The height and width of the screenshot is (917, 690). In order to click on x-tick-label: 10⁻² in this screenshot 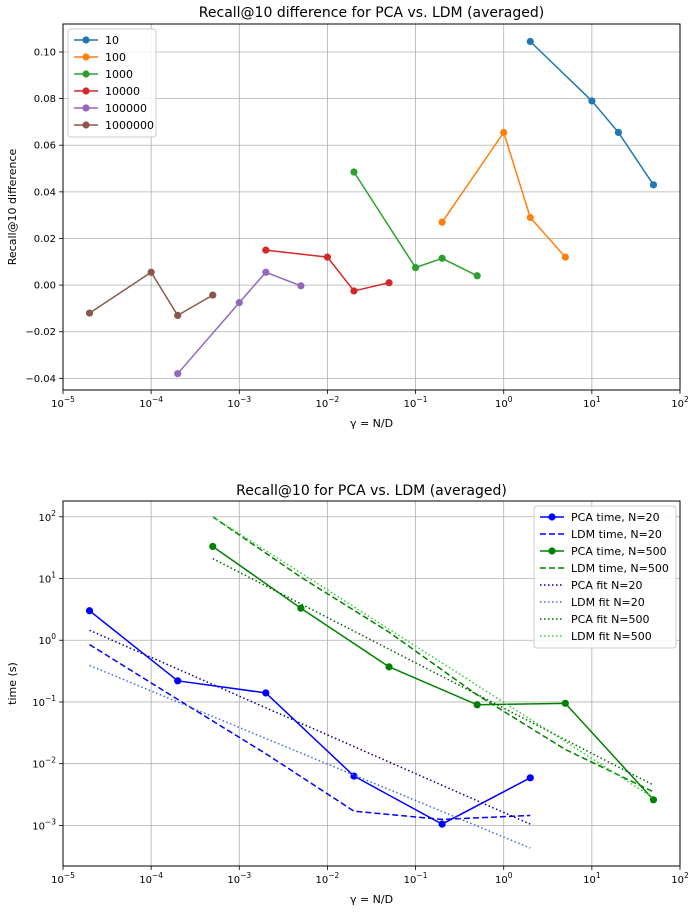, I will do `click(328, 878)`.